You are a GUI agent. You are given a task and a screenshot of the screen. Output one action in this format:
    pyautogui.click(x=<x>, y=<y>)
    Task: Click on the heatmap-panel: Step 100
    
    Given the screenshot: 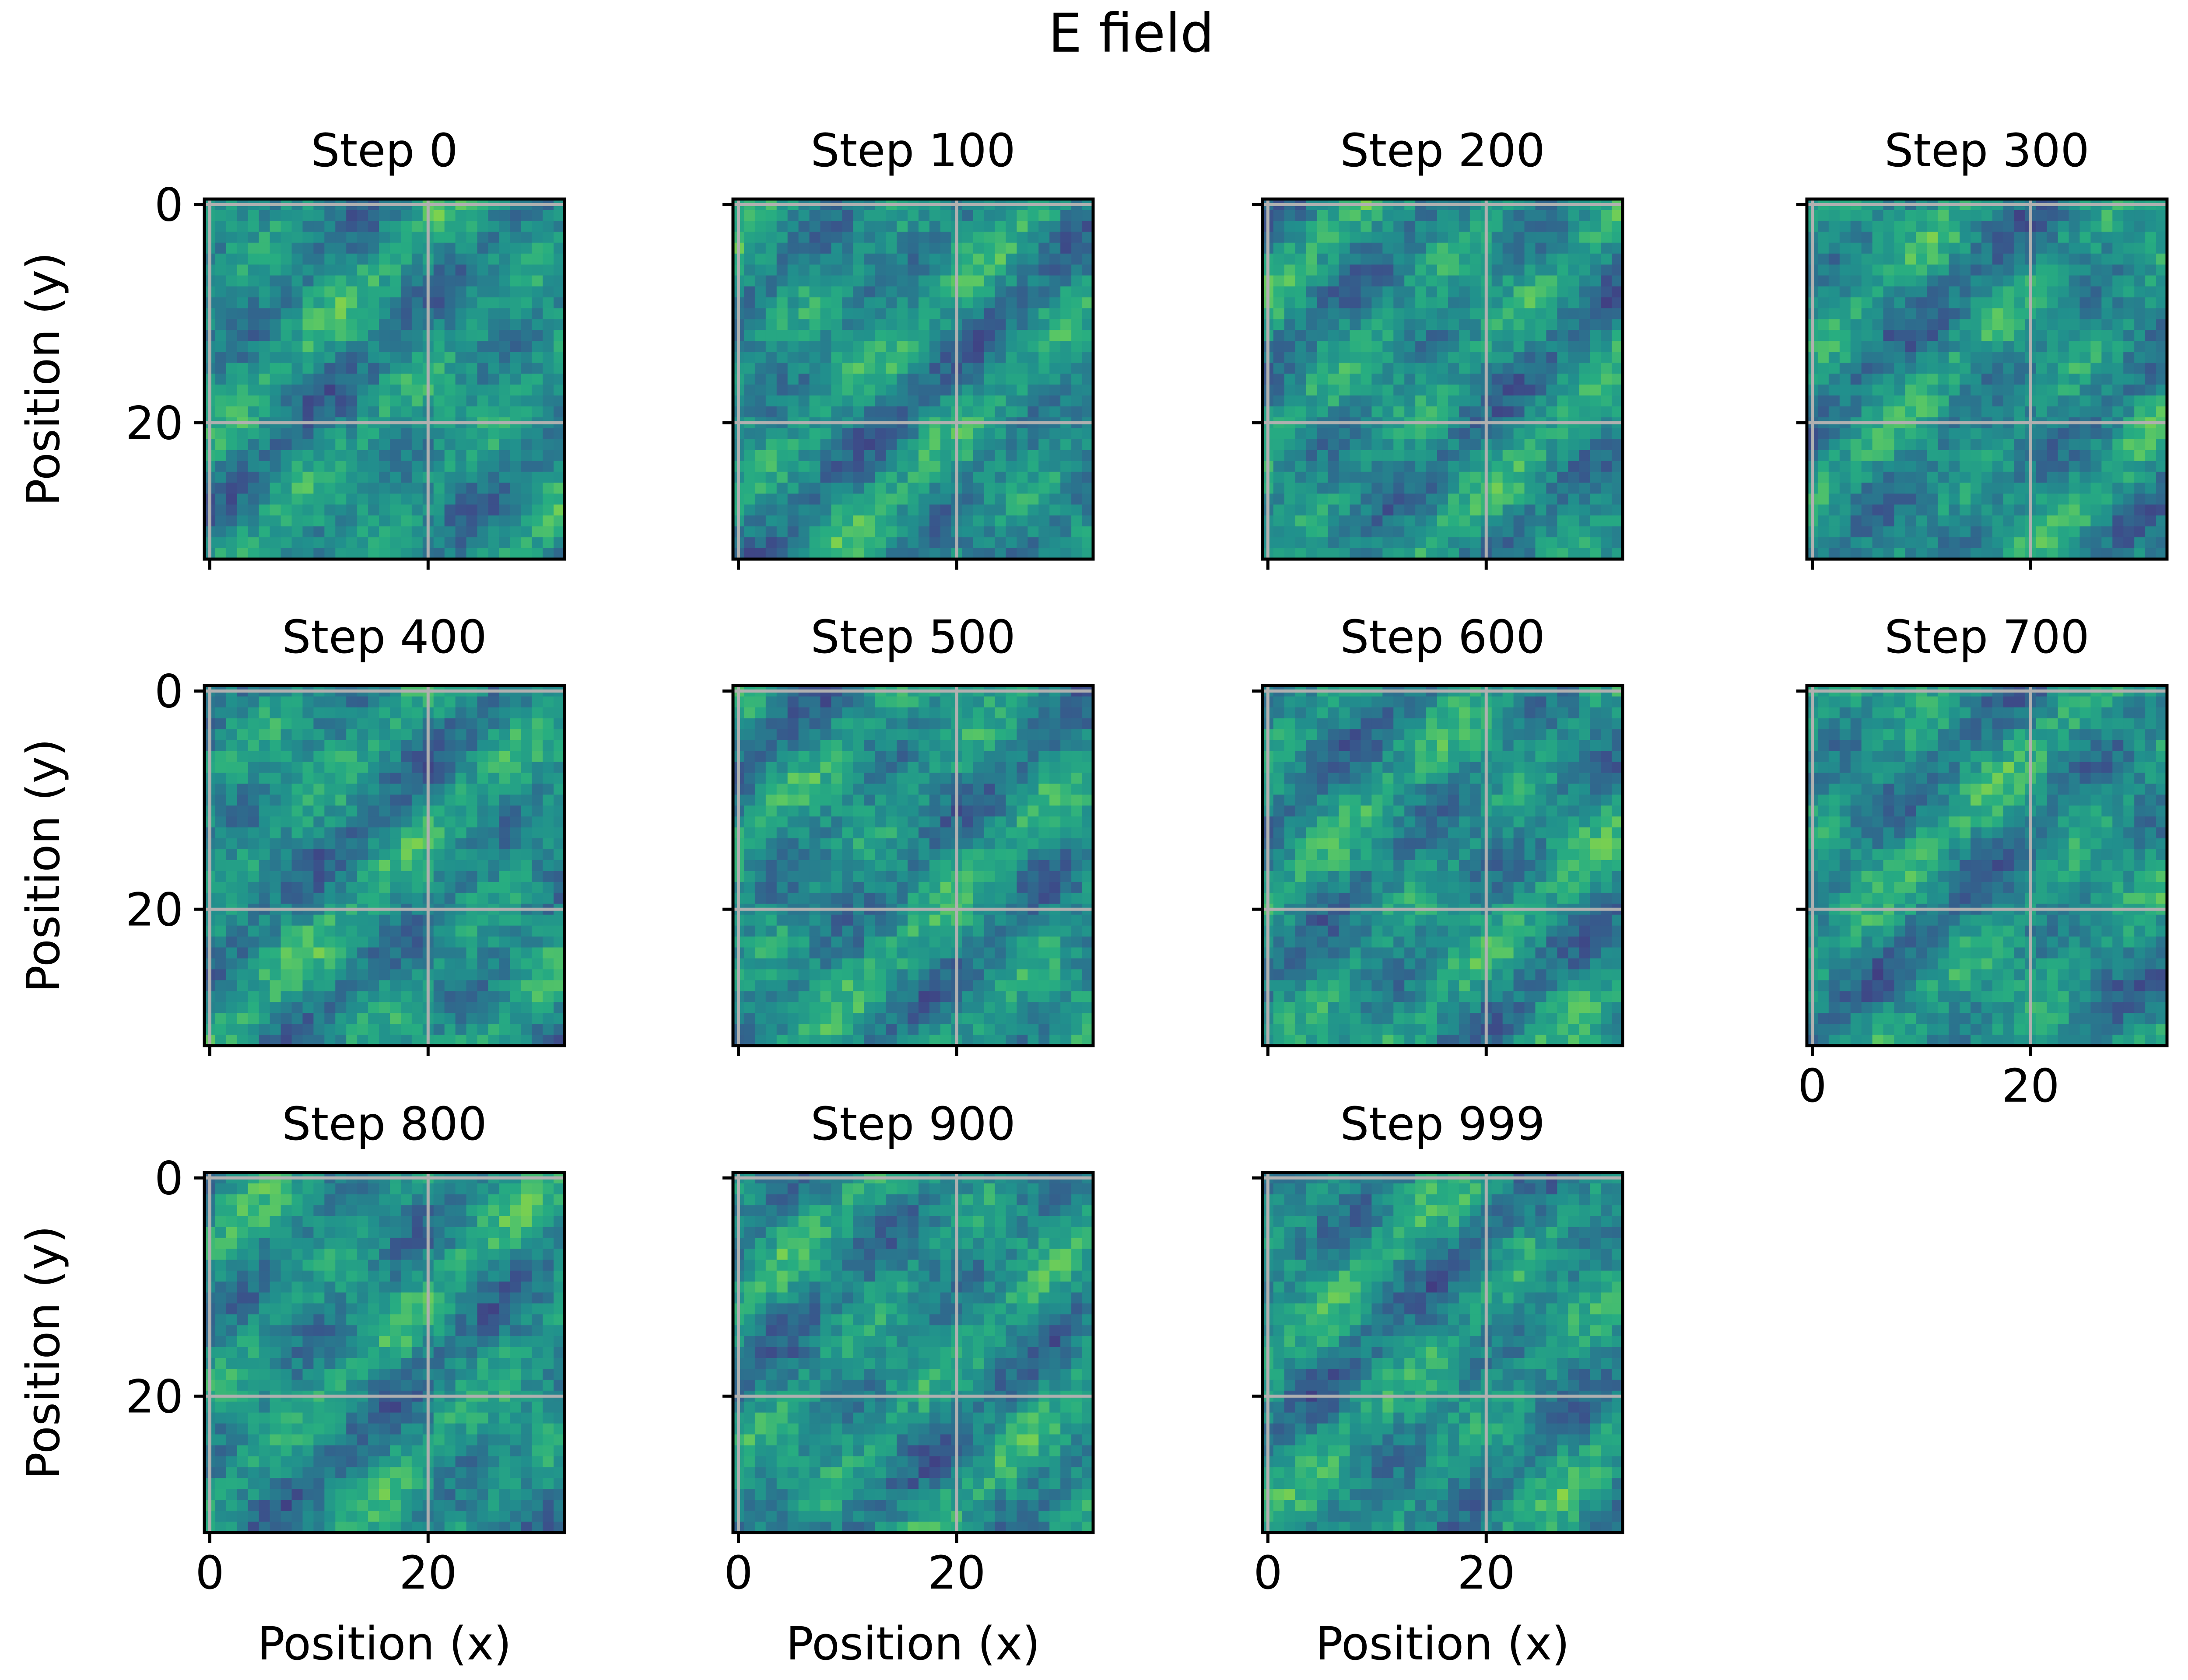 What is the action you would take?
    pyautogui.click(x=909, y=347)
    